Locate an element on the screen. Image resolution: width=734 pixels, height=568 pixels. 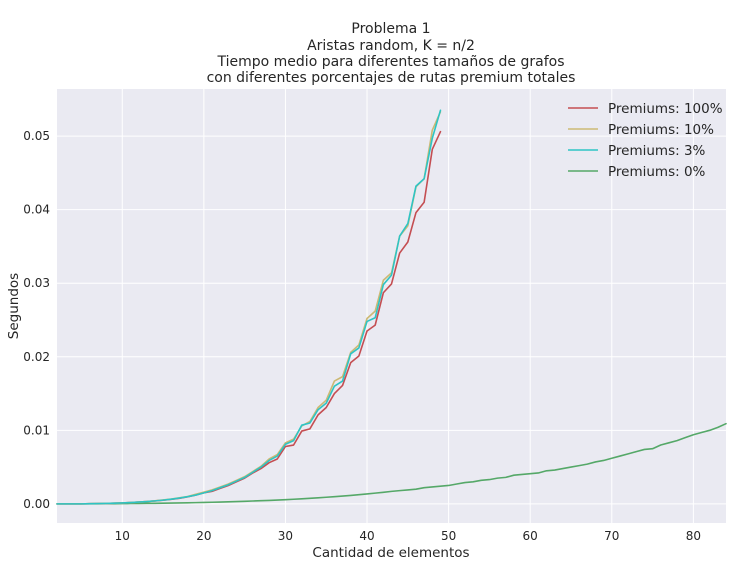
legend-entry-label: Premiums: 100% is located at coordinates (665, 109).